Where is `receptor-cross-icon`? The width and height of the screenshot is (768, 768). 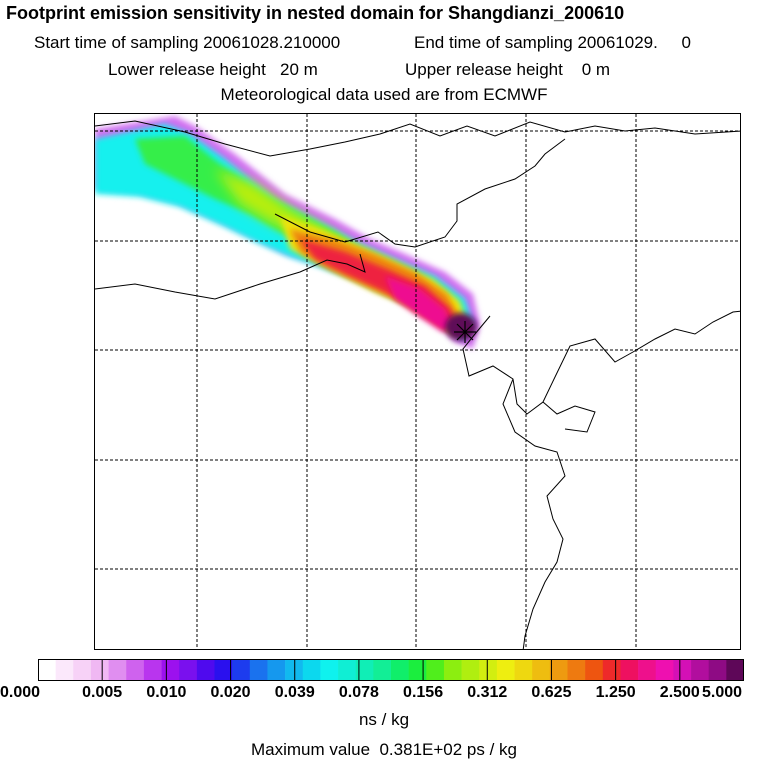
receptor-cross-icon is located at coordinates (465, 332).